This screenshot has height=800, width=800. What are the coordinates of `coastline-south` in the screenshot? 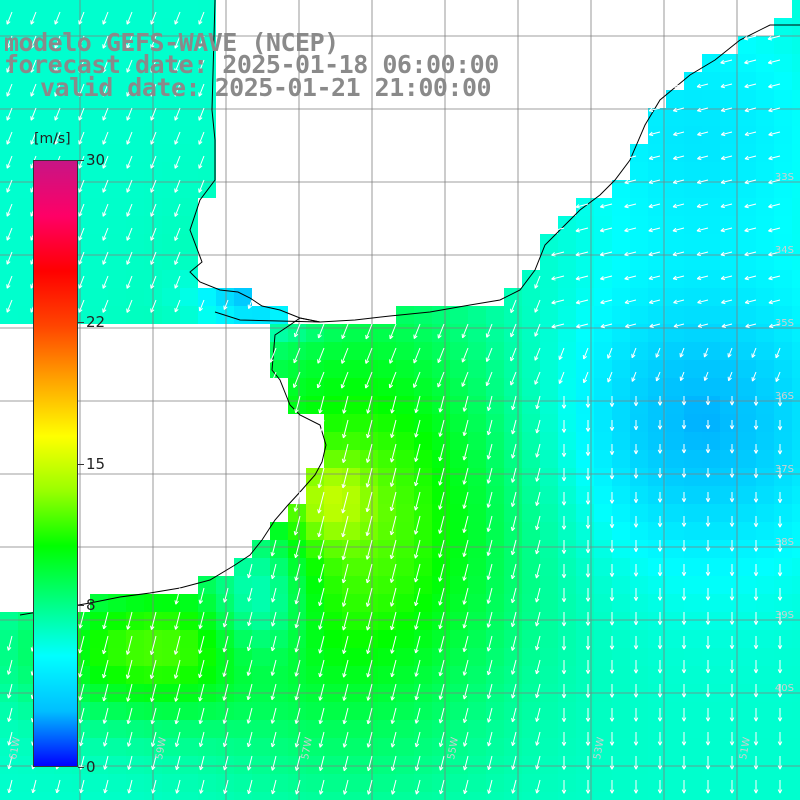 It's located at (173, 463).